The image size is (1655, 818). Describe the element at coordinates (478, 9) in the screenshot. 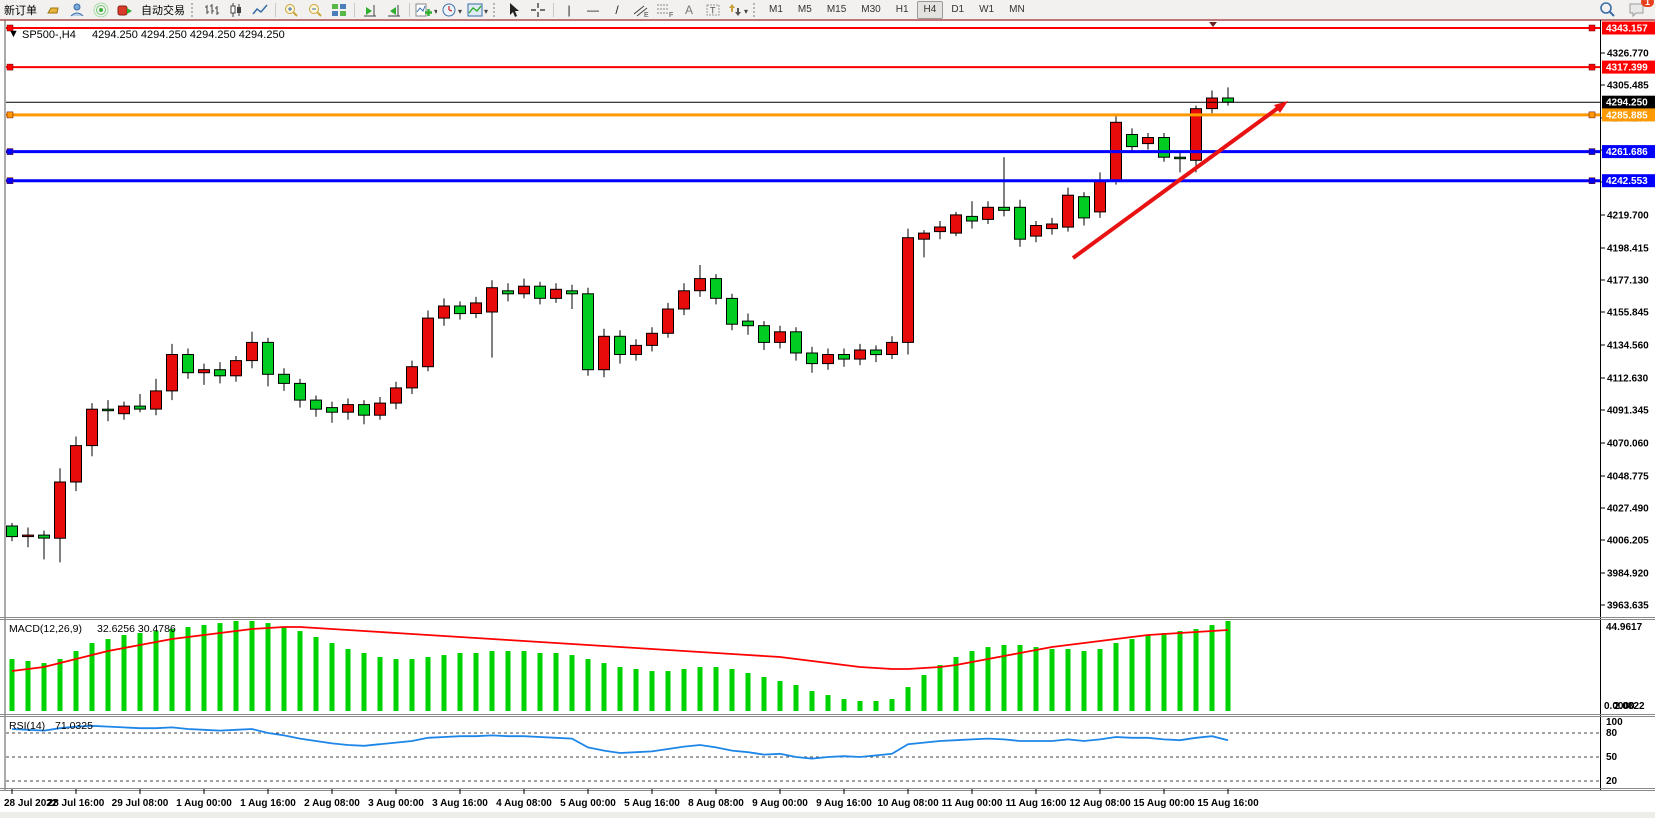

I see `template-chart-icon: ▾` at that location.